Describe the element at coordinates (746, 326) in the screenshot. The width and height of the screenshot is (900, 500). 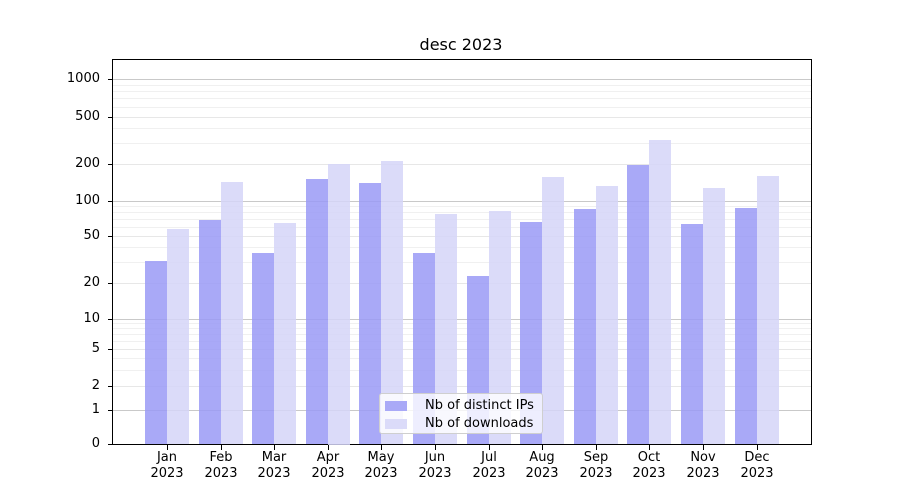
I see `bar-ips-dec` at that location.